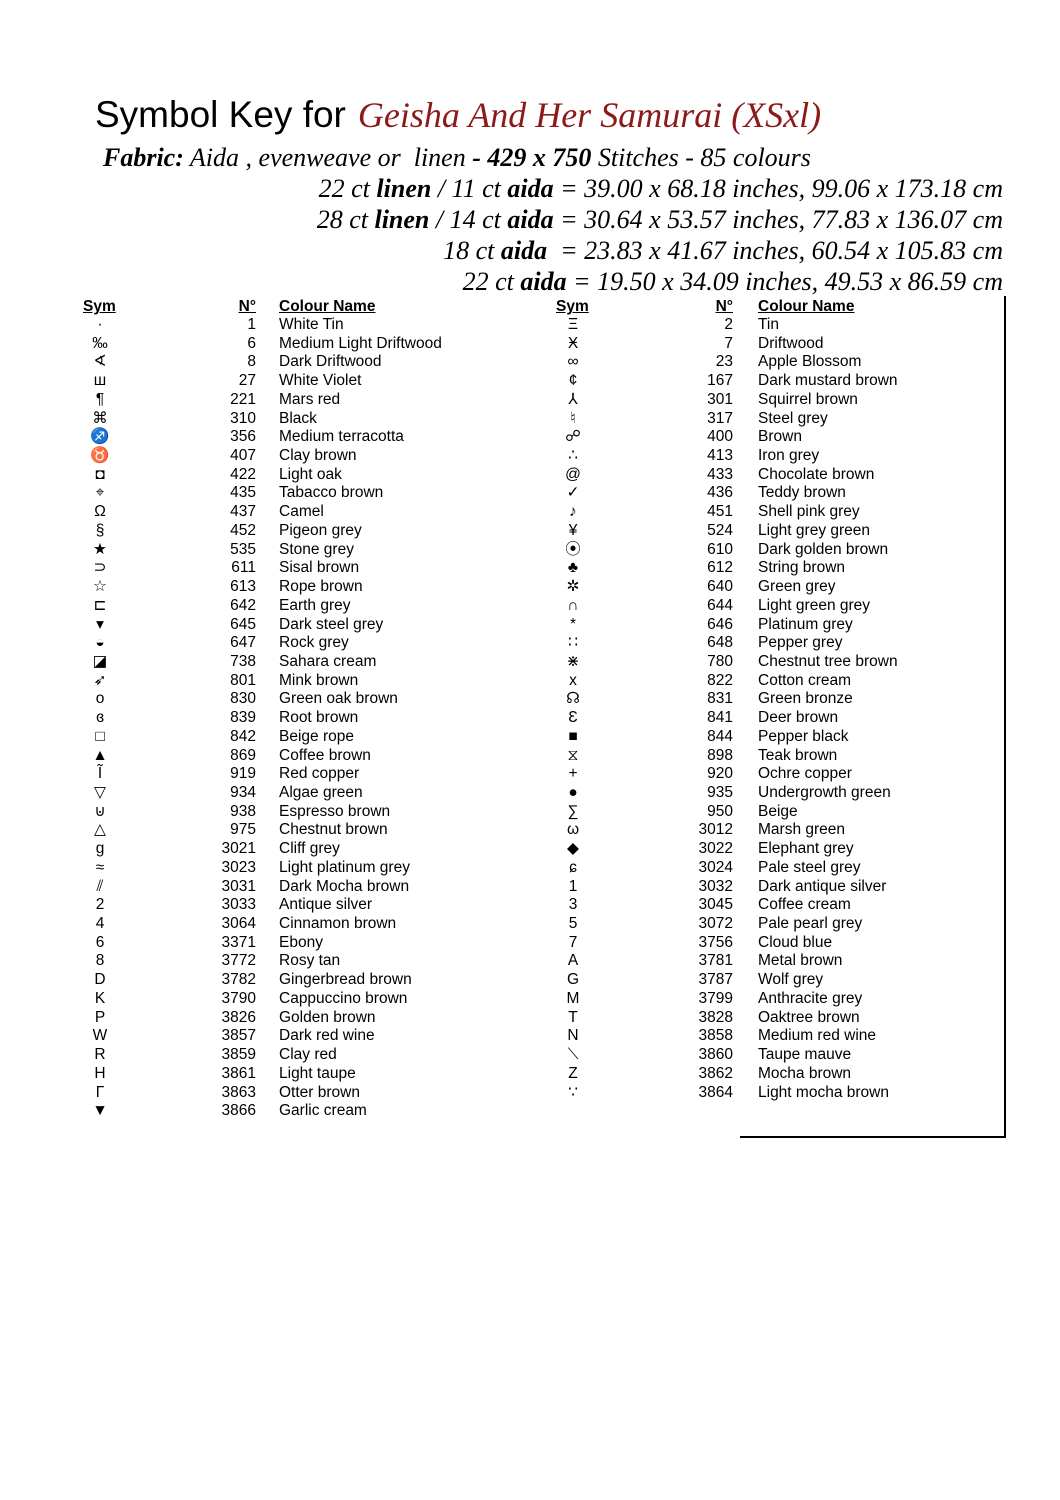 This screenshot has height=1500, width=1060. I want to click on symbol: ▽, so click(100, 792).